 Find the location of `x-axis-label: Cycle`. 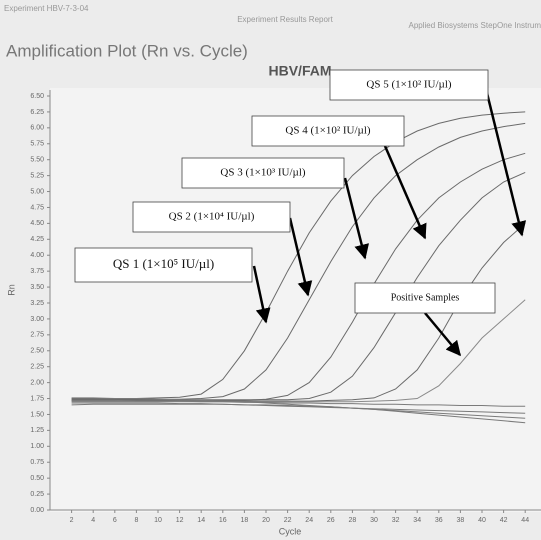

x-axis-label: Cycle is located at coordinates (290, 531).